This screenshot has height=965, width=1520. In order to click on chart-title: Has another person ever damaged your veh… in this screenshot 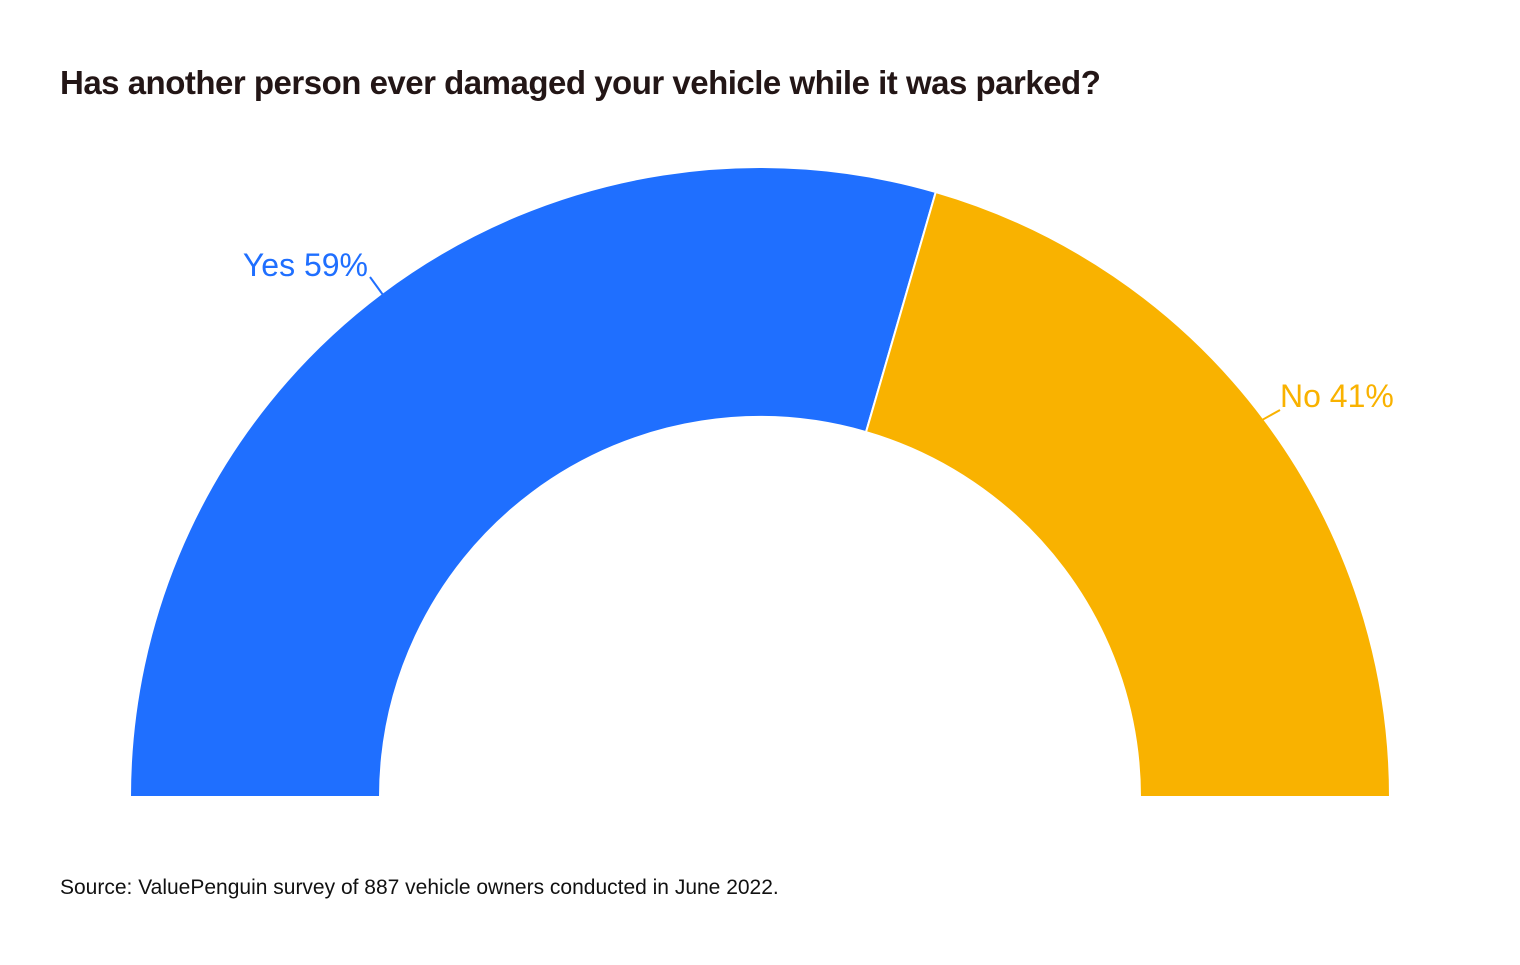, I will do `click(580, 82)`.